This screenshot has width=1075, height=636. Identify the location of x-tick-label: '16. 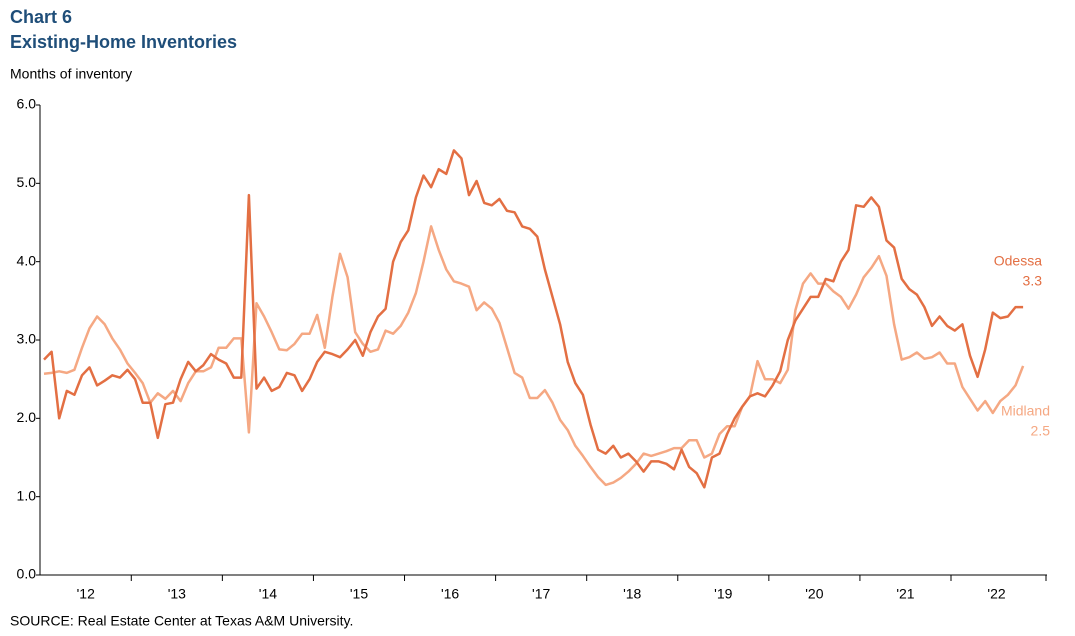
(450, 594).